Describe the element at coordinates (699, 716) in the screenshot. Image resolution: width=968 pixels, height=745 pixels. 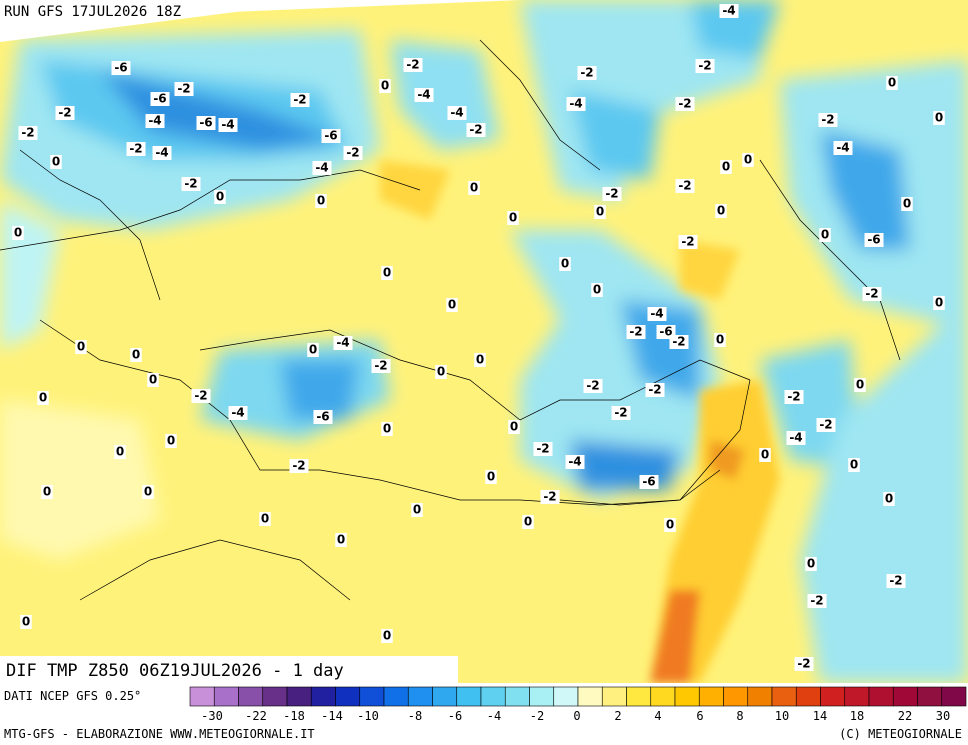
I see `colorbar-label: 6` at that location.